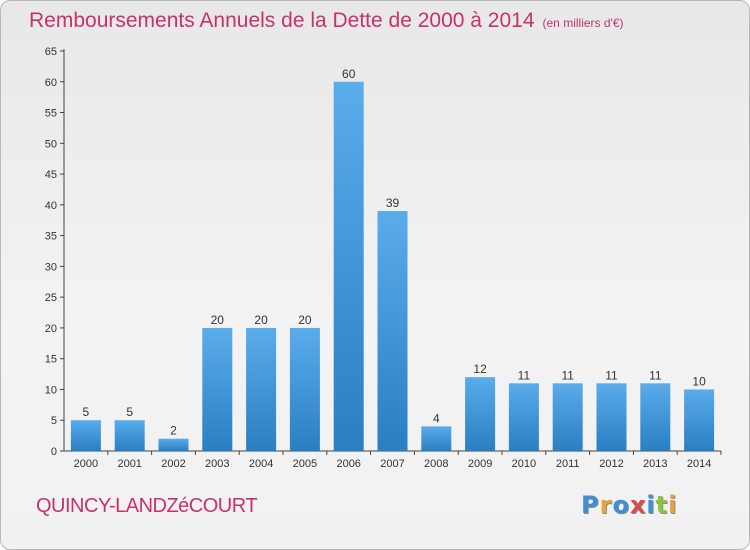 Image resolution: width=750 pixels, height=550 pixels. Describe the element at coordinates (51, 175) in the screenshot. I see `y-tick-label: 45` at that location.